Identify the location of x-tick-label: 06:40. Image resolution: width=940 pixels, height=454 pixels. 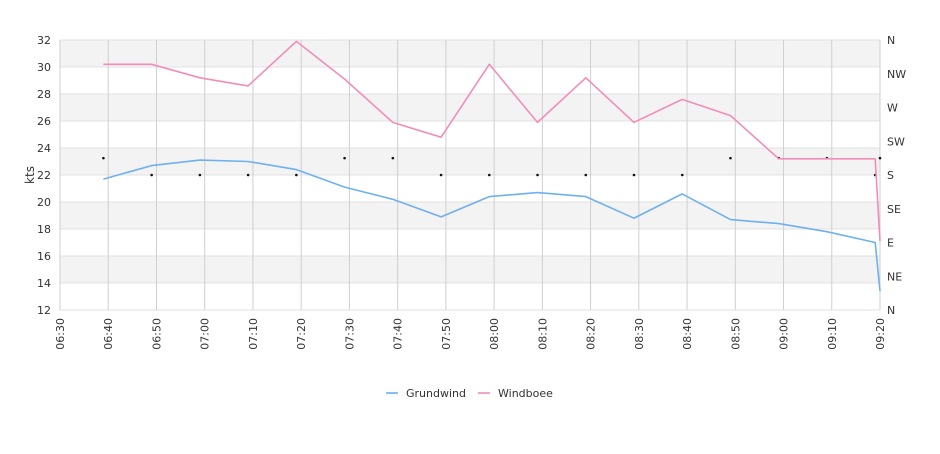
(108, 334).